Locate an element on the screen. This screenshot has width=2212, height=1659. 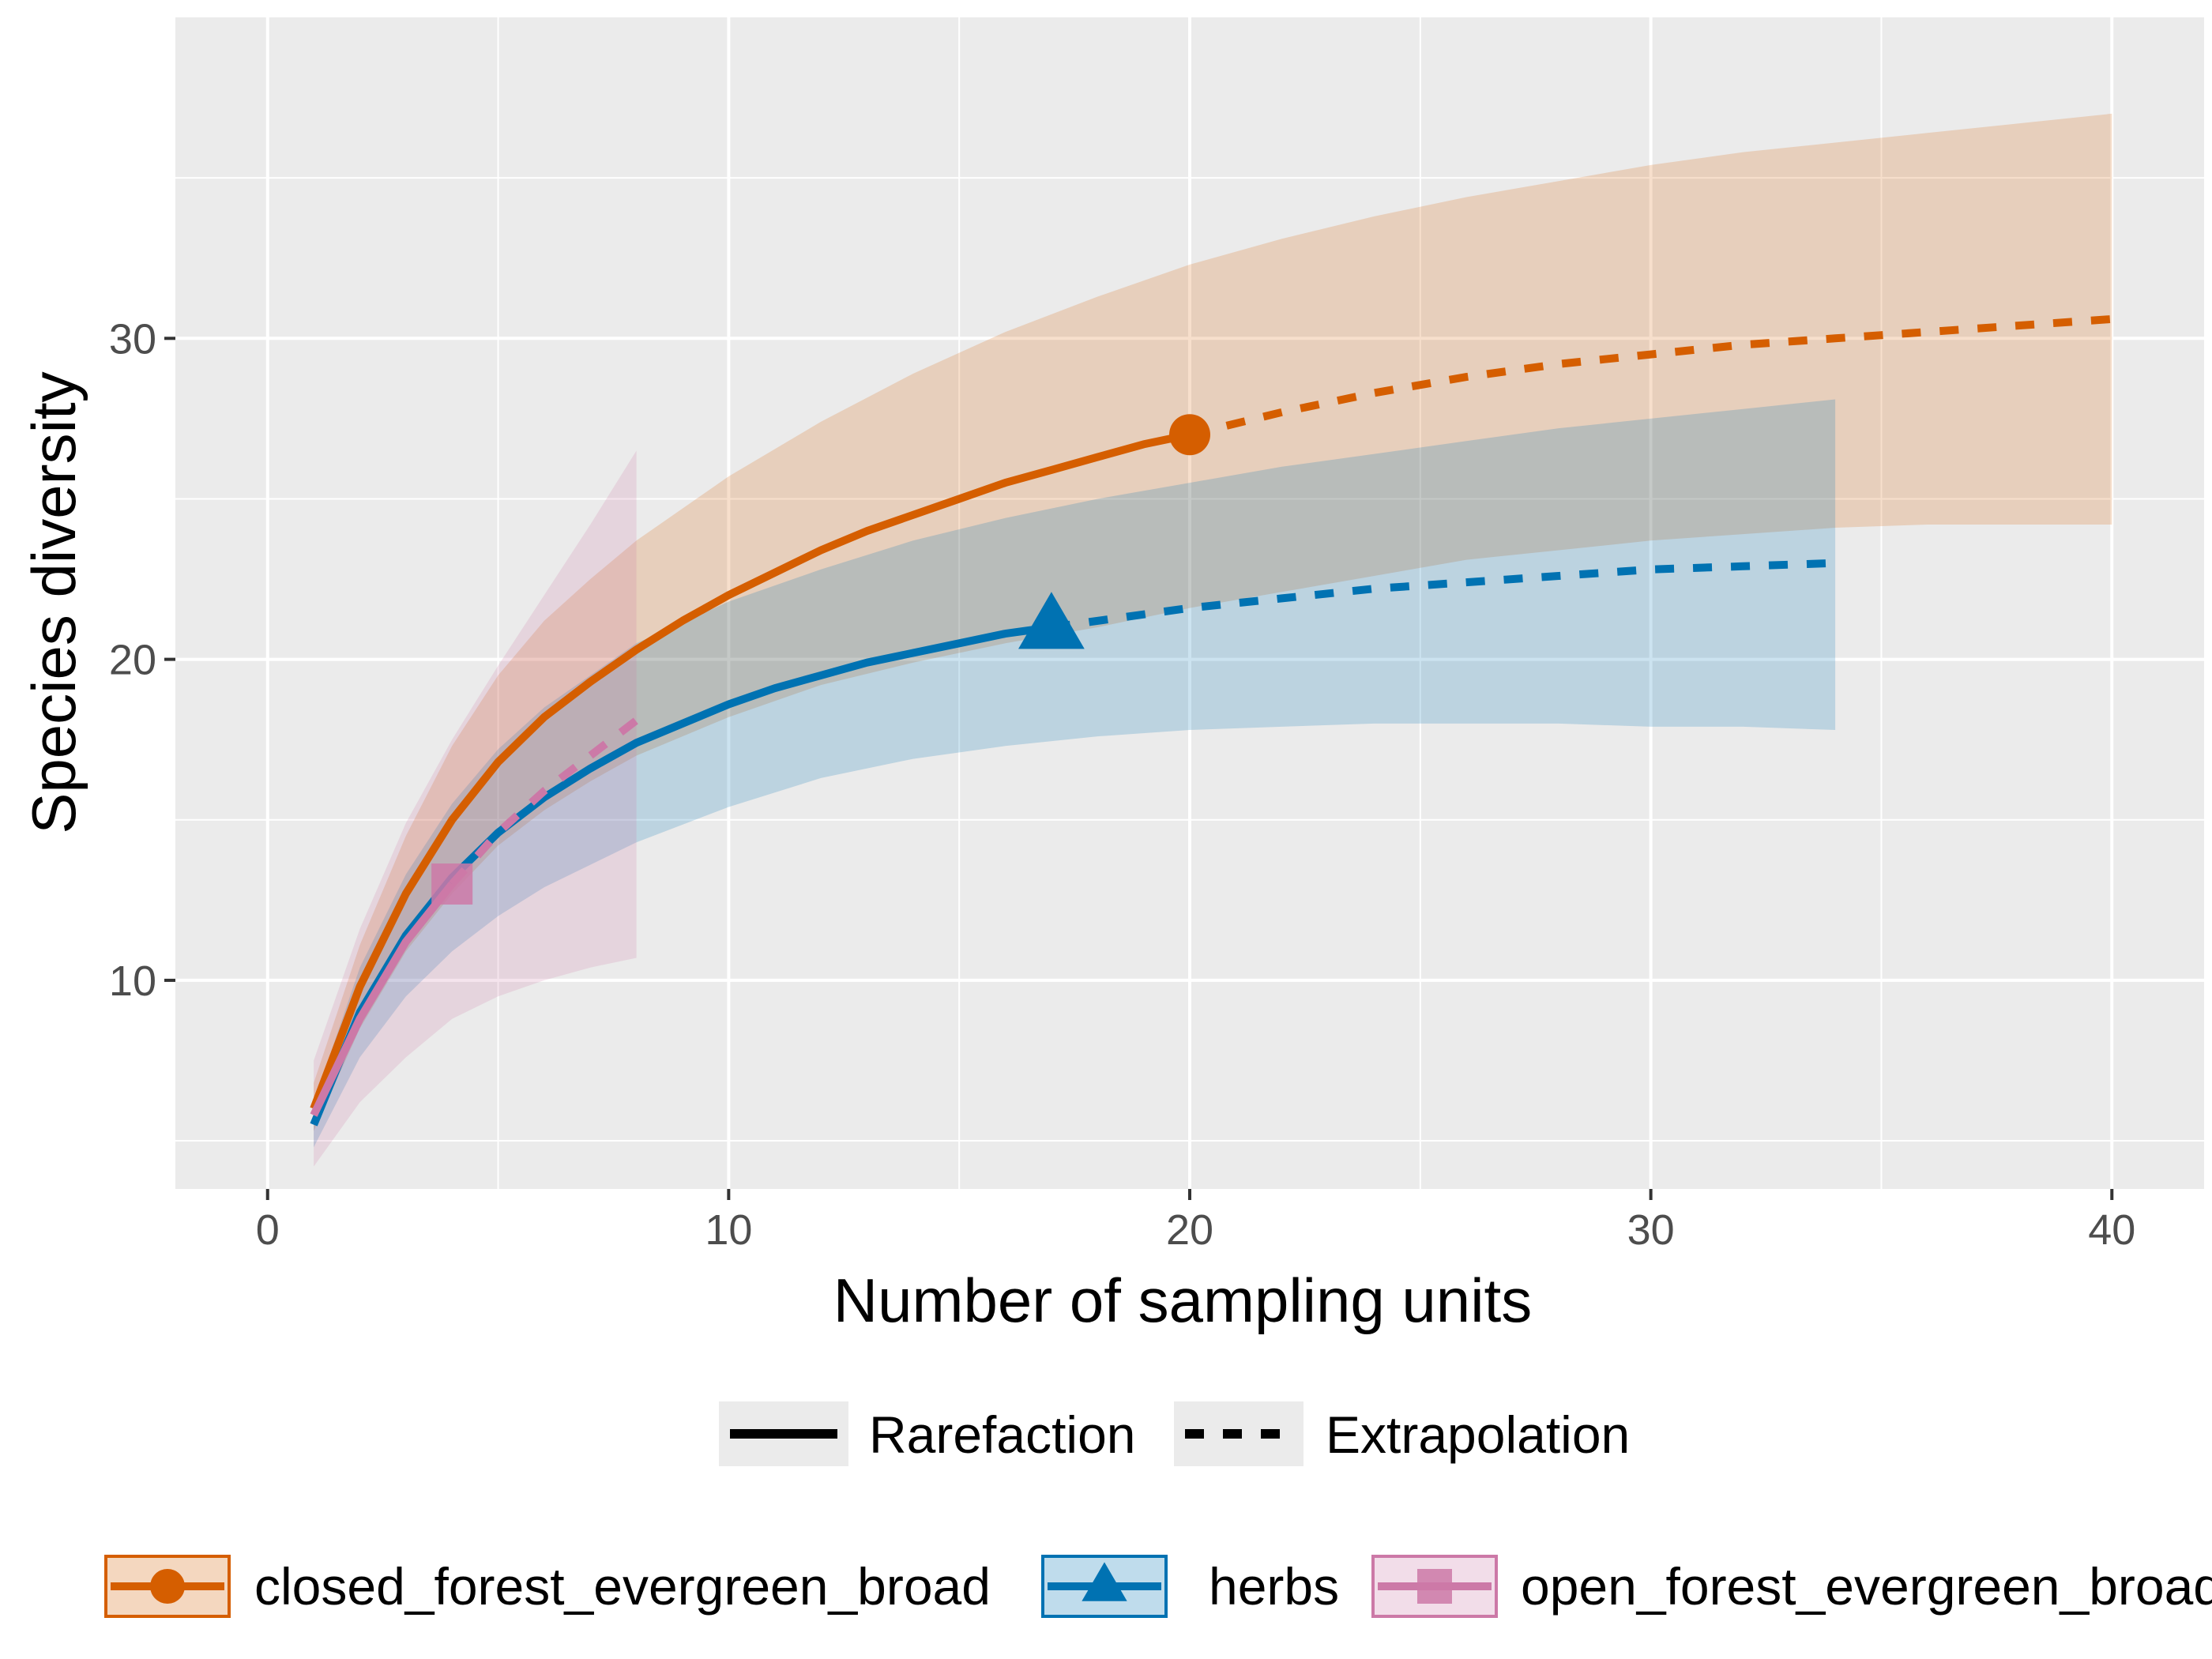
series-key-marker-open_forest_evergreen_broad is located at coordinates (1435, 1586).